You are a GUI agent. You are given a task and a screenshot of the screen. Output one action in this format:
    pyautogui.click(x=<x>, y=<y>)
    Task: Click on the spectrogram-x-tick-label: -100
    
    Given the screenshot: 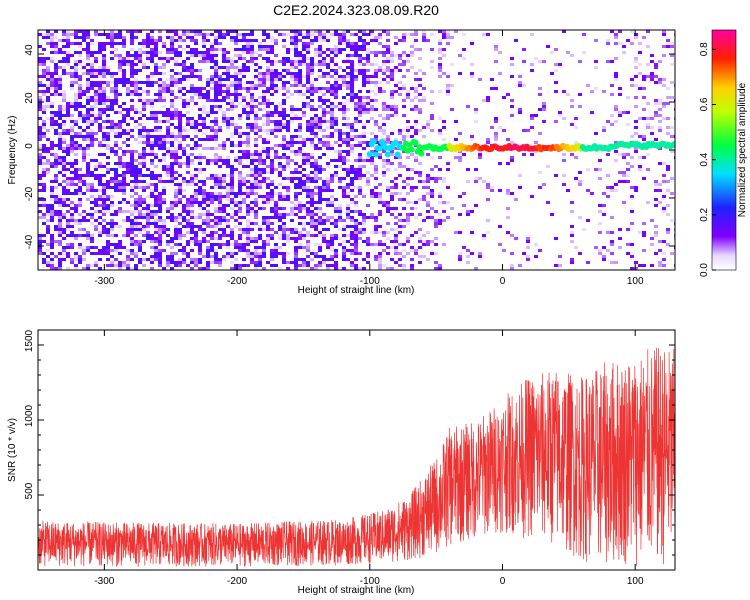 What is the action you would take?
    pyautogui.click(x=370, y=281)
    